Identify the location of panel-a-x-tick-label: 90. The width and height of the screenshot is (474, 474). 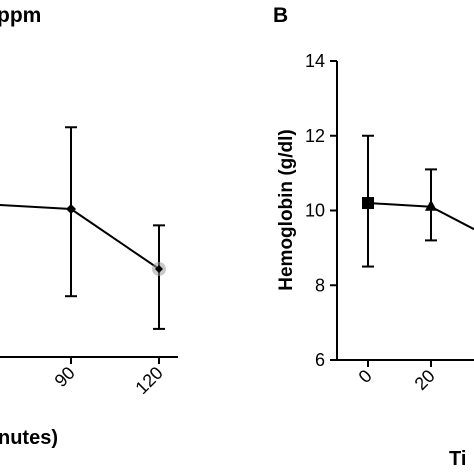
(65, 377).